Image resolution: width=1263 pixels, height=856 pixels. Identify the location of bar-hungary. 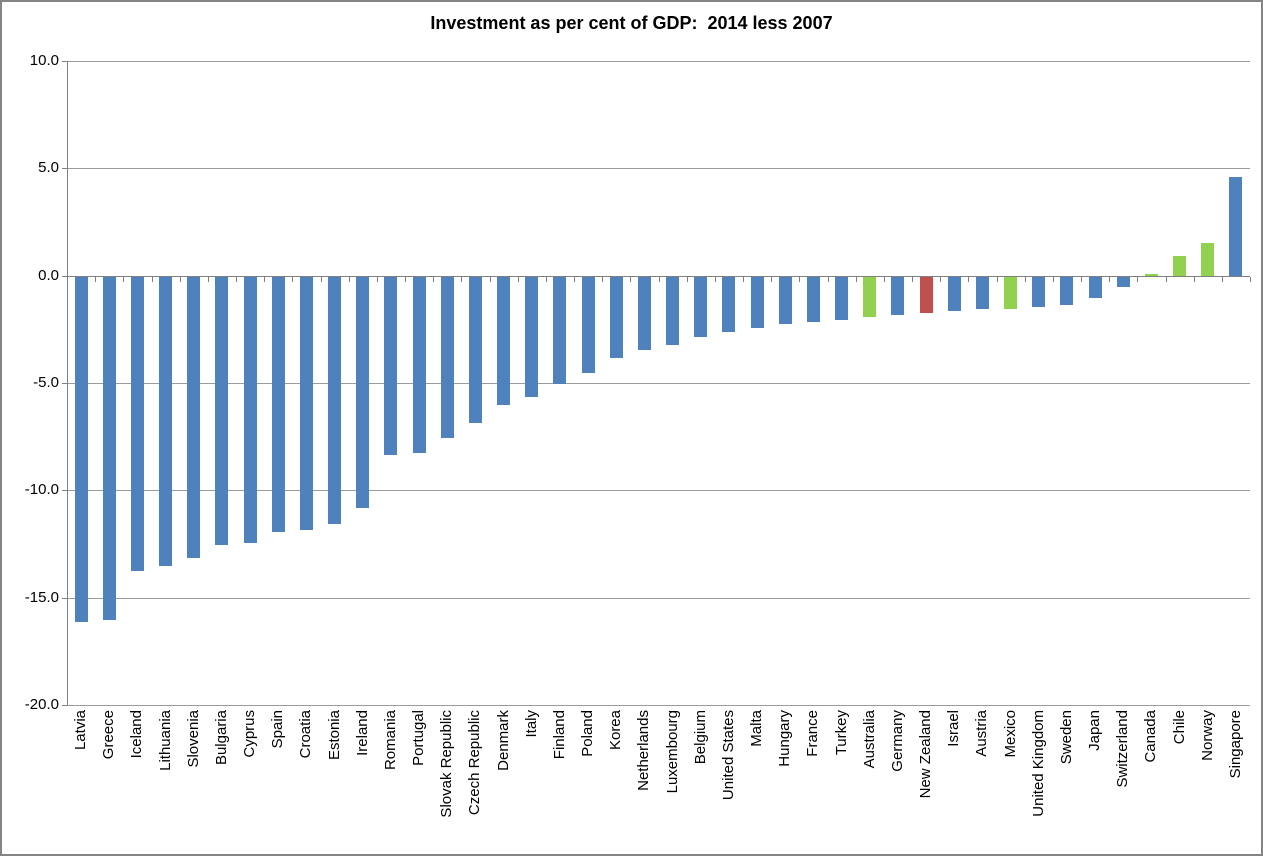
(785, 300).